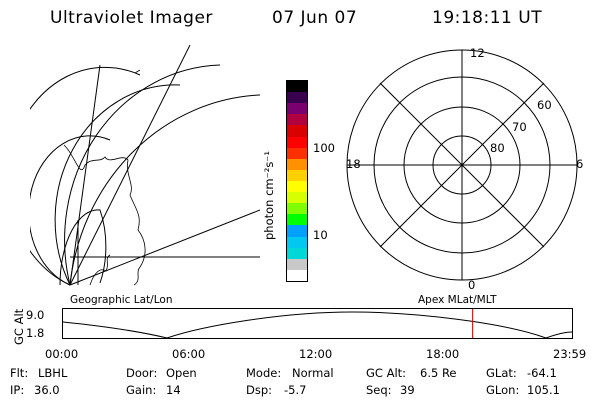 The width and height of the screenshot is (600, 400). What do you see at coordinates (142, 373) in the screenshot?
I see `door-label: Door:` at bounding box center [142, 373].